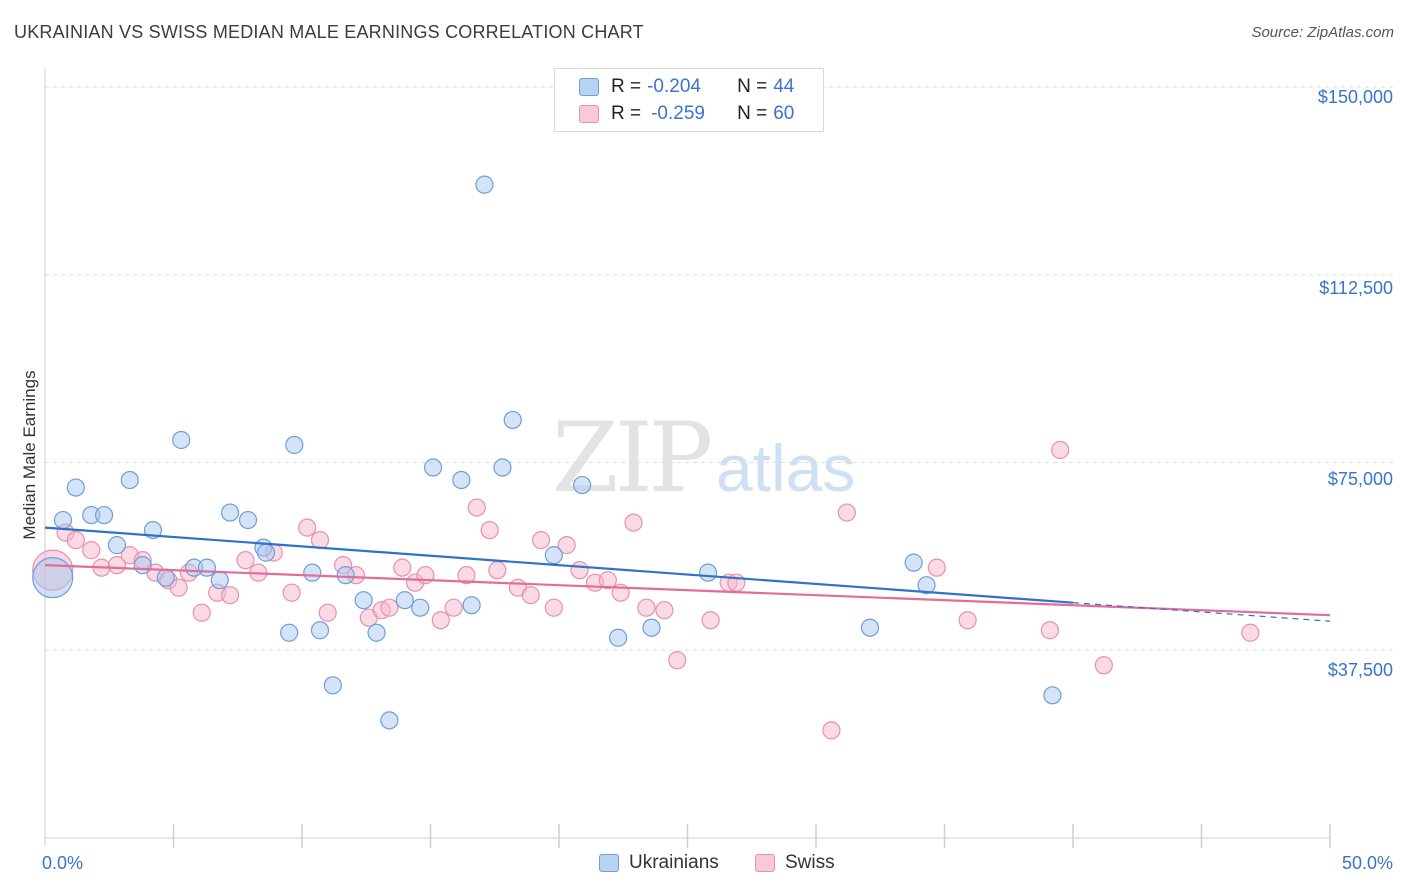 The image size is (1406, 892). Describe the element at coordinates (786, 468) in the screenshot. I see `watermark-atlas: atlas` at that location.